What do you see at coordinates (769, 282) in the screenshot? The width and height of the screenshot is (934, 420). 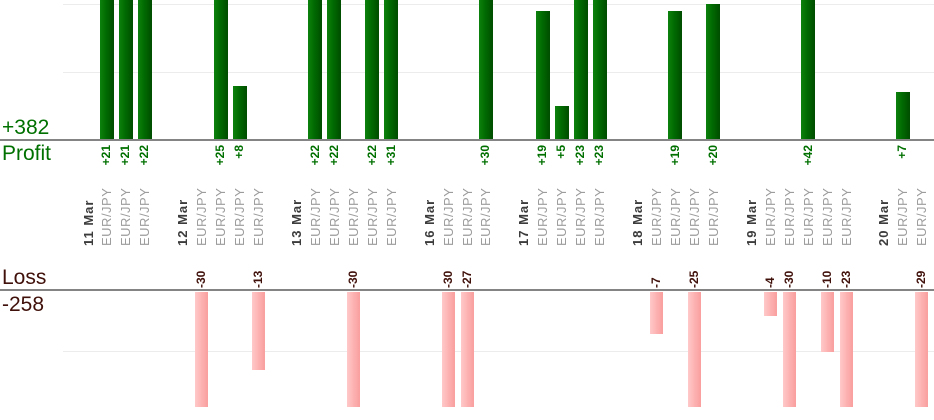 I see `loss-value-label: -4` at bounding box center [769, 282].